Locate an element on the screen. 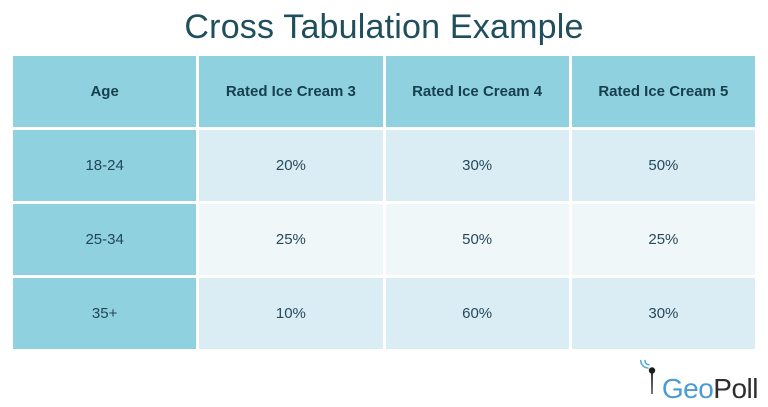 The height and width of the screenshot is (407, 768). cell-value: 20% is located at coordinates (291, 165).